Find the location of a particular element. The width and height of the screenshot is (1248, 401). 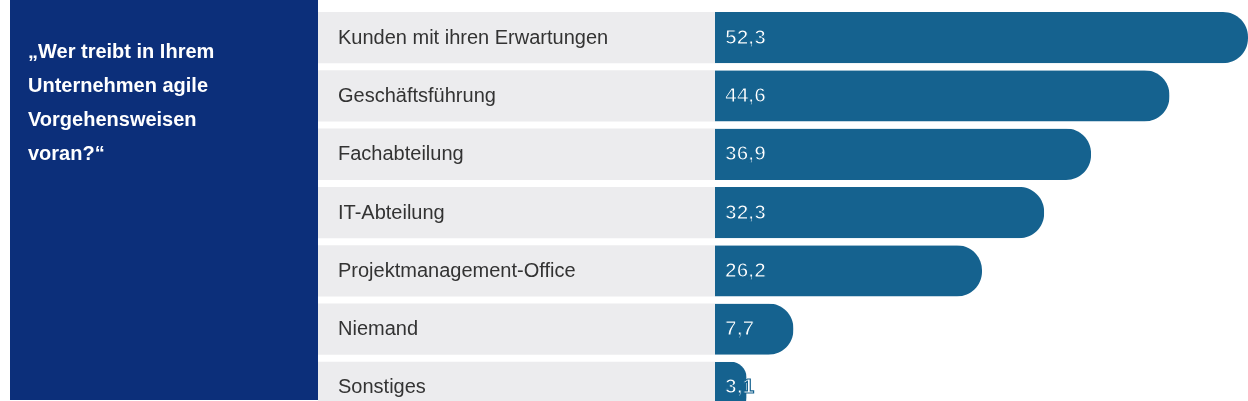

data-label: 44,6 is located at coordinates (745, 94).